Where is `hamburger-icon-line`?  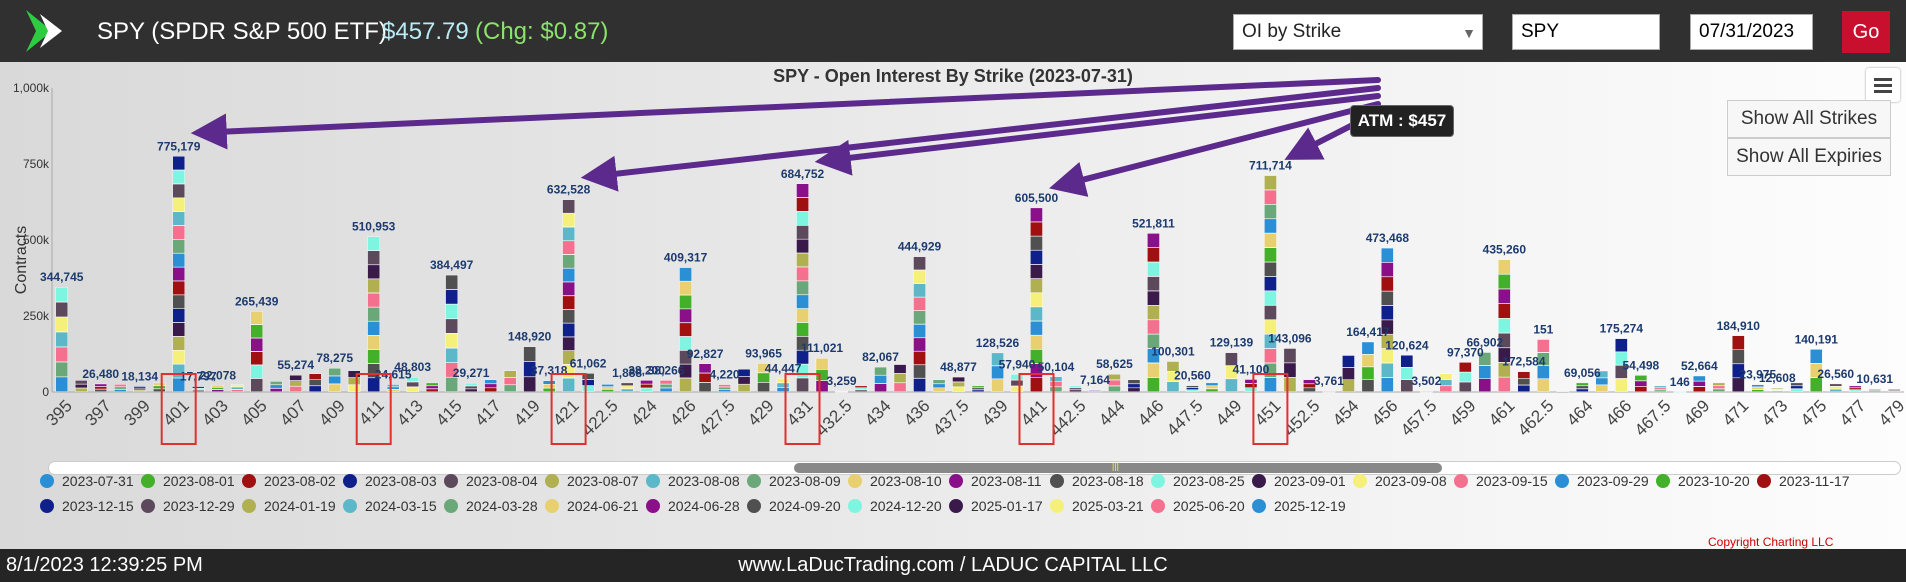
hamburger-icon-line is located at coordinates (1883, 91).